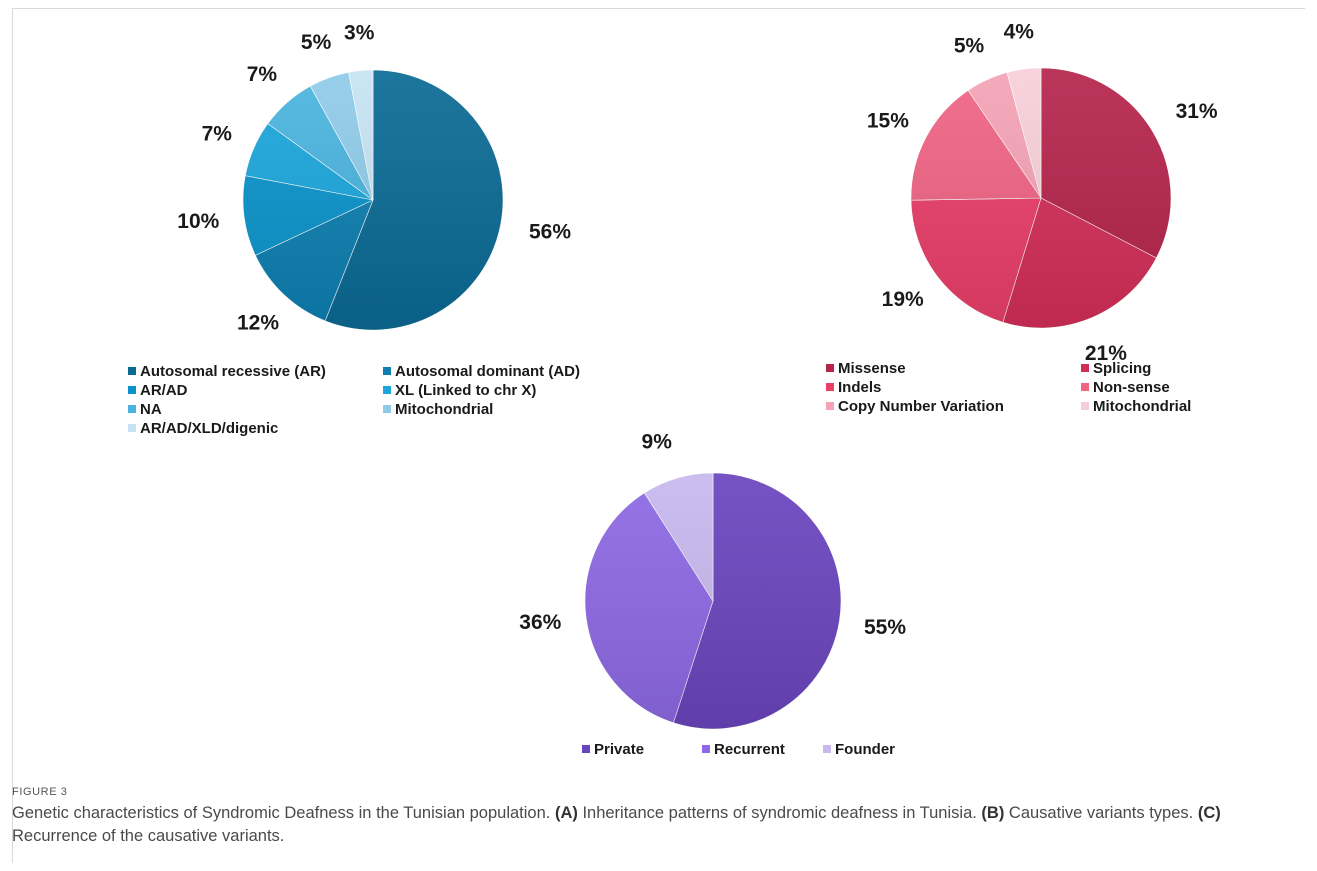 The height and width of the screenshot is (871, 1317). I want to click on legend-item: Recurrent, so click(743, 749).